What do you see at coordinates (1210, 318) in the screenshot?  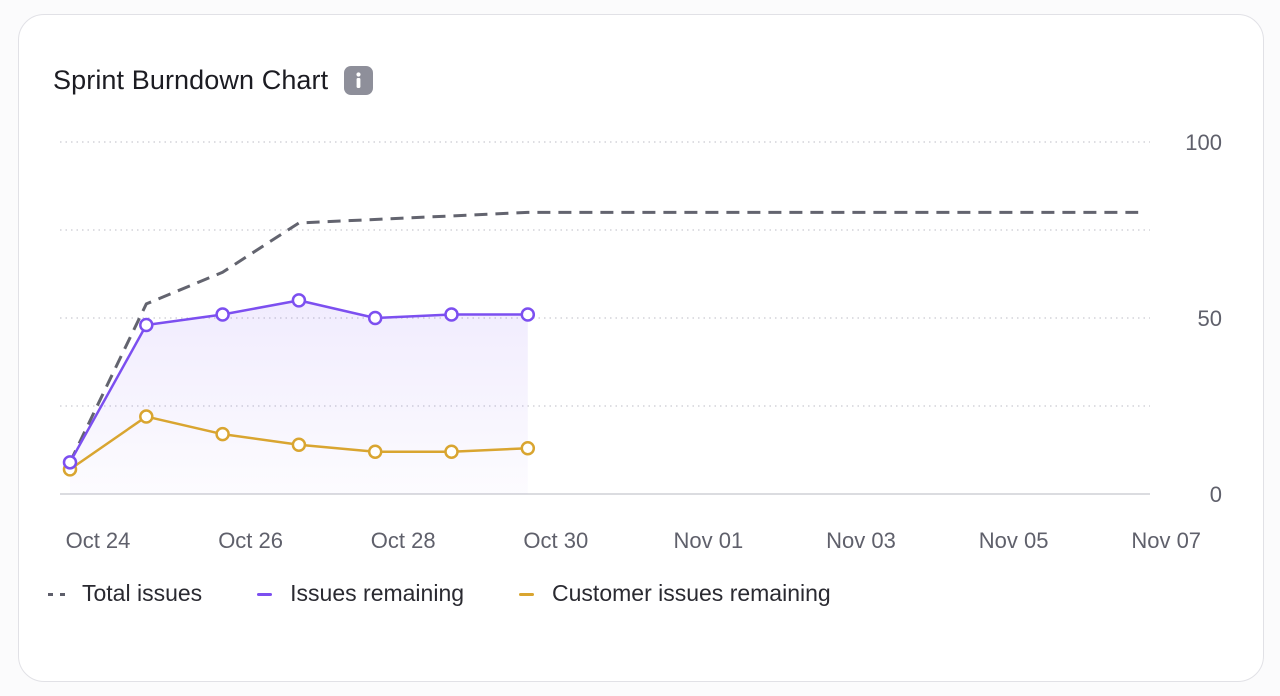 I see `y-tick-label: 50` at bounding box center [1210, 318].